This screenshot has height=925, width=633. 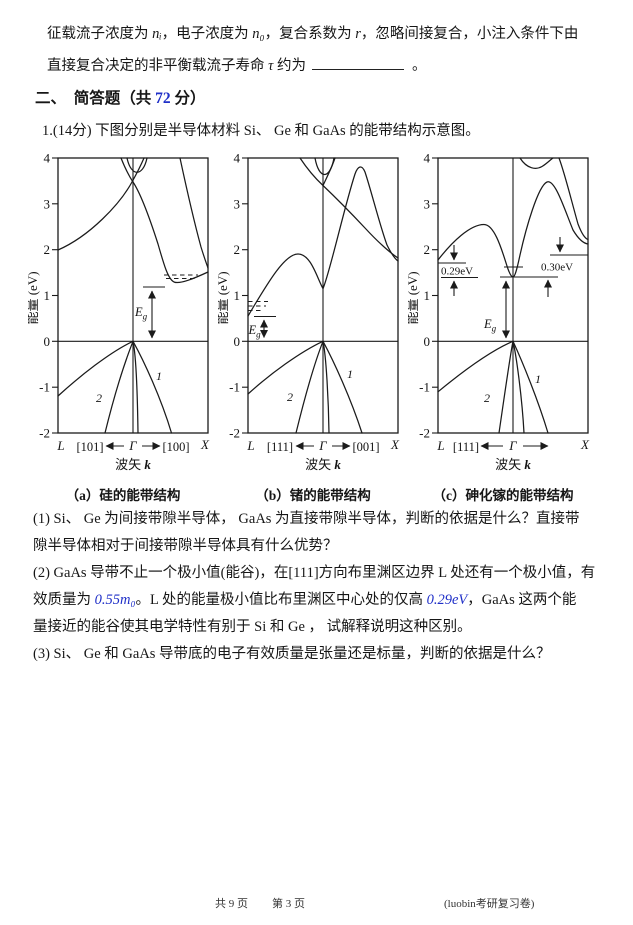 I want to click on footer-current-page: 第 3 页, so click(x=288, y=904).